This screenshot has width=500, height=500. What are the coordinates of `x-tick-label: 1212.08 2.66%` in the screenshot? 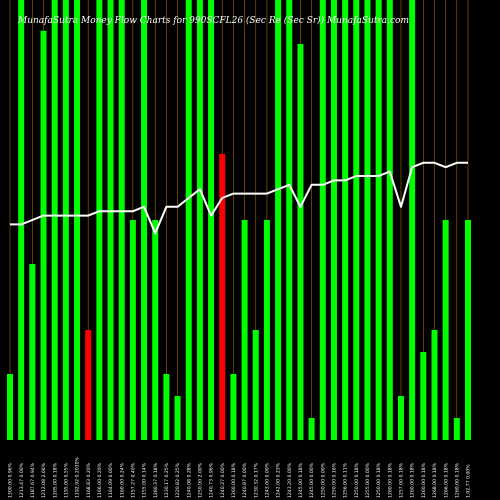 It's located at (44, 480).